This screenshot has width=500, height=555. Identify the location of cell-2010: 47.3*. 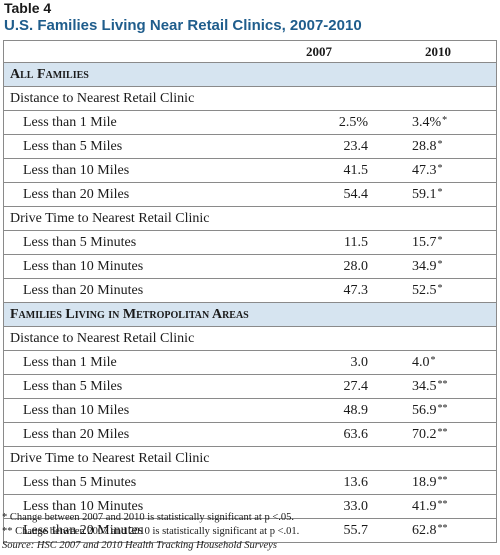
(438, 171).